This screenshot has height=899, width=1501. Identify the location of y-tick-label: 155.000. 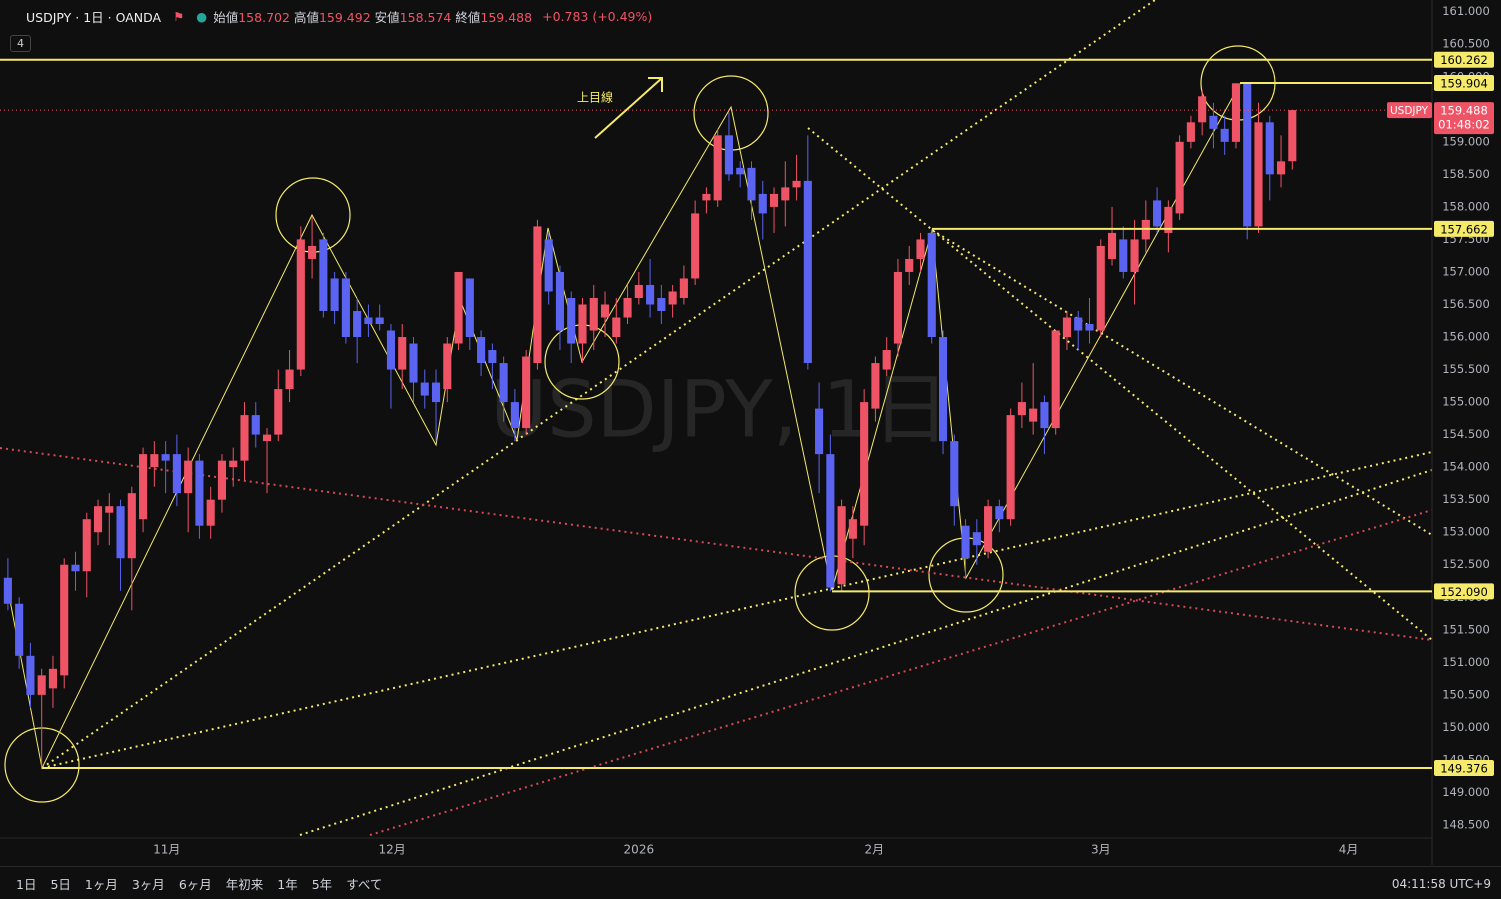
(1466, 402).